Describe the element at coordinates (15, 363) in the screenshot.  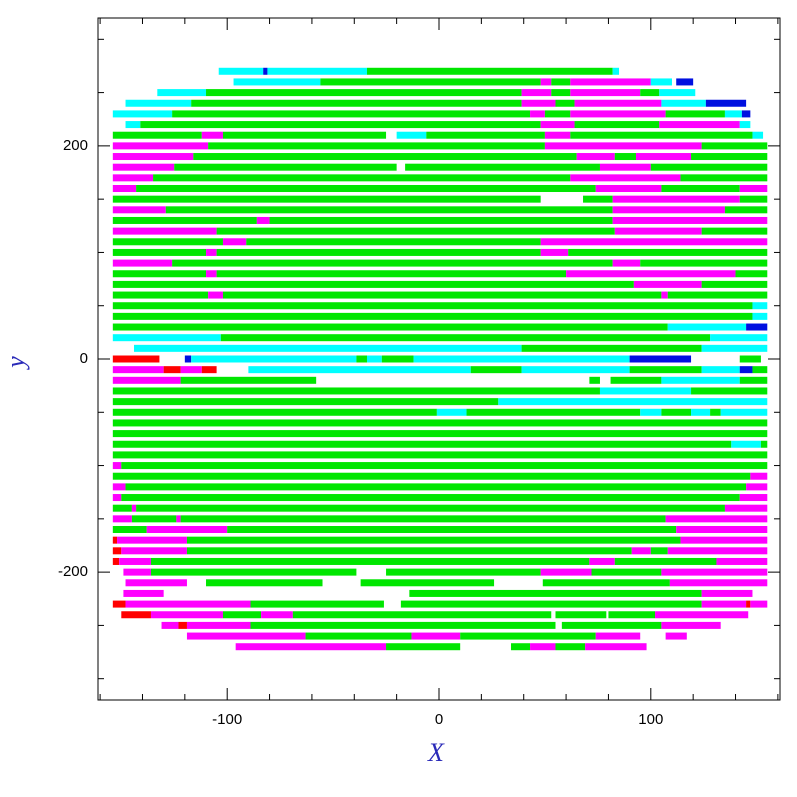
I see `y-axis-label: y` at that location.